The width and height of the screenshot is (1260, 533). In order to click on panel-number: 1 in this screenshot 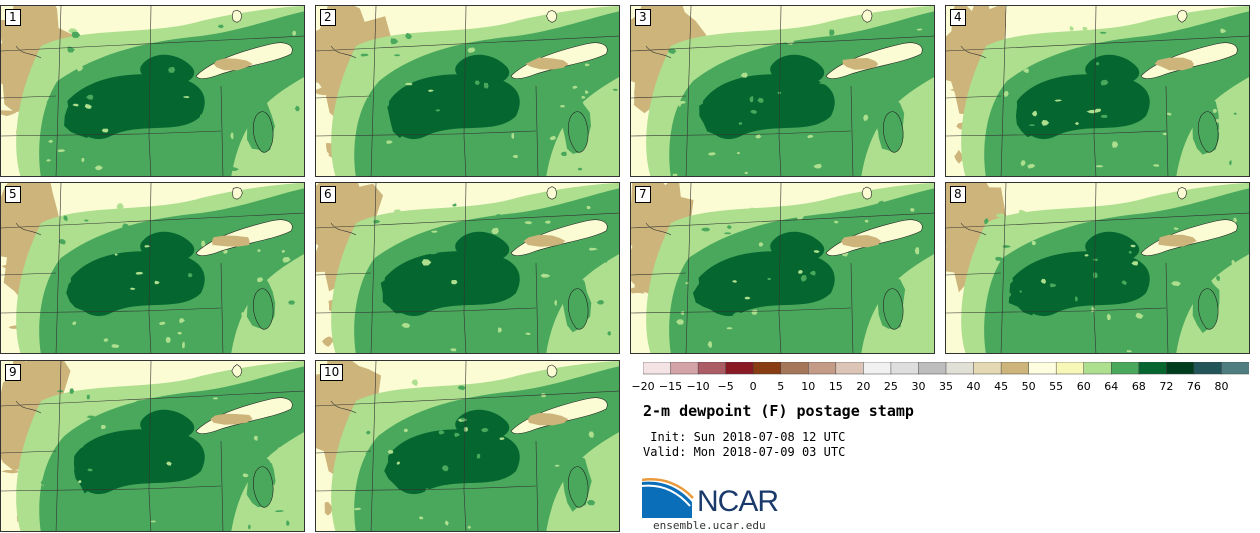, I will do `click(13, 17)`.